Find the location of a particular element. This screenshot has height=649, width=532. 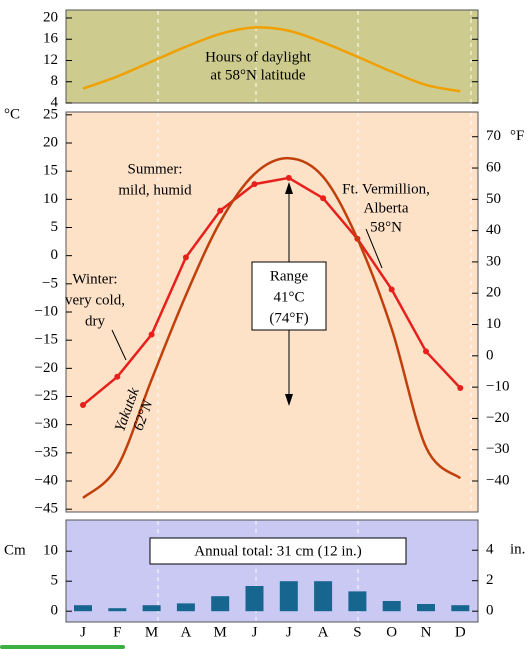

y-tick-label: 8 is located at coordinates (55, 81).